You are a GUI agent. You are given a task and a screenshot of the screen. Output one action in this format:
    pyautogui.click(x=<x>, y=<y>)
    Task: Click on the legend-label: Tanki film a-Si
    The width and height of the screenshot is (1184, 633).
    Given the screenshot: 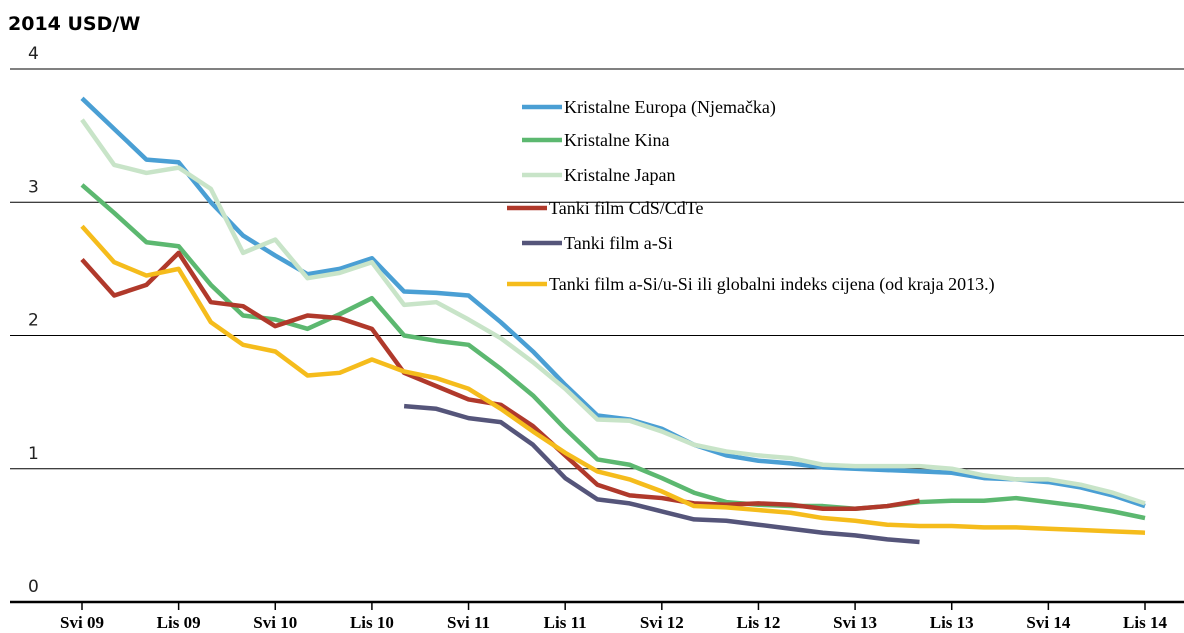 What is the action you would take?
    pyautogui.click(x=618, y=243)
    